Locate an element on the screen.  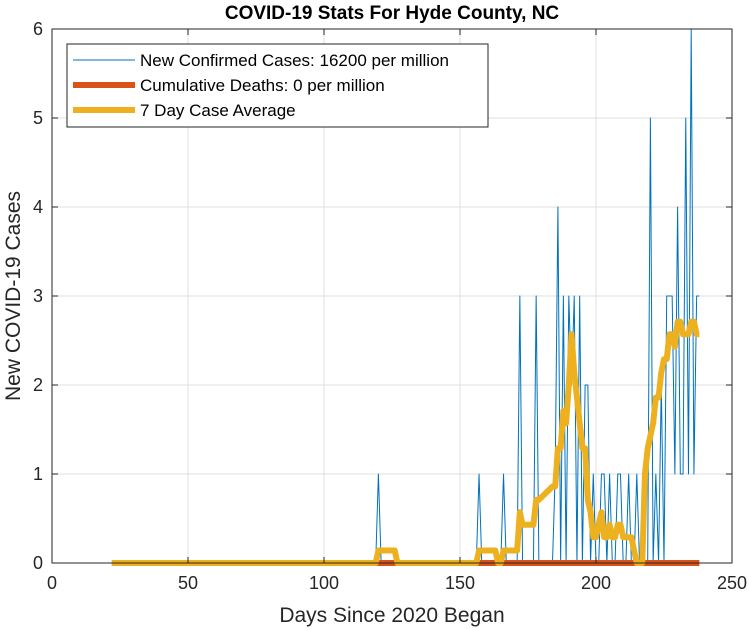
y-tick-label-5: 5 is located at coordinates (38, 118).